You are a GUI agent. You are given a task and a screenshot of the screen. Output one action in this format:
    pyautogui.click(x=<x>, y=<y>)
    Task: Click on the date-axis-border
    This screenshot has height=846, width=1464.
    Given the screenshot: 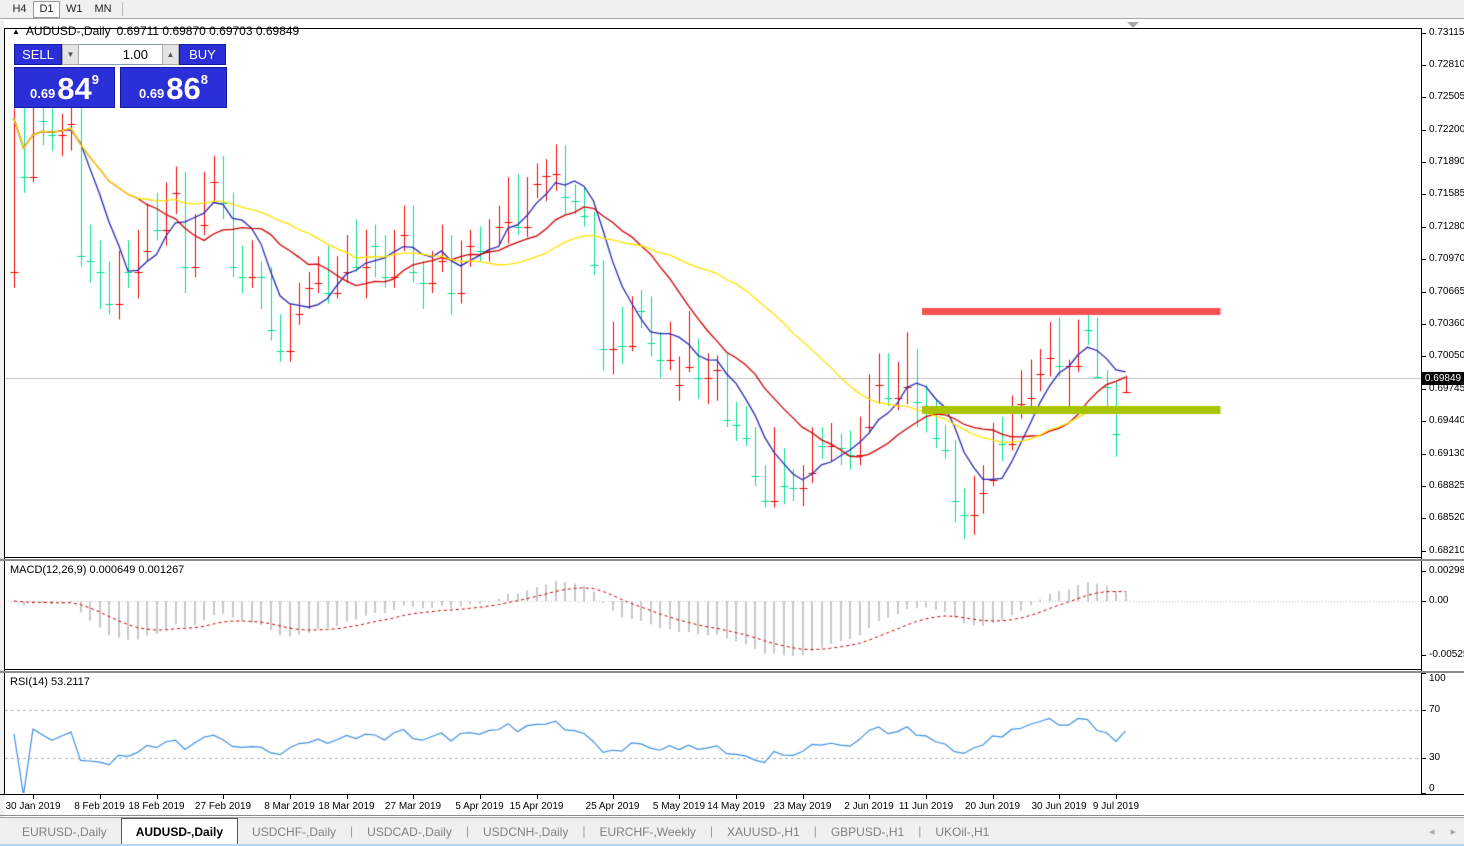 What is the action you would take?
    pyautogui.click(x=732, y=794)
    